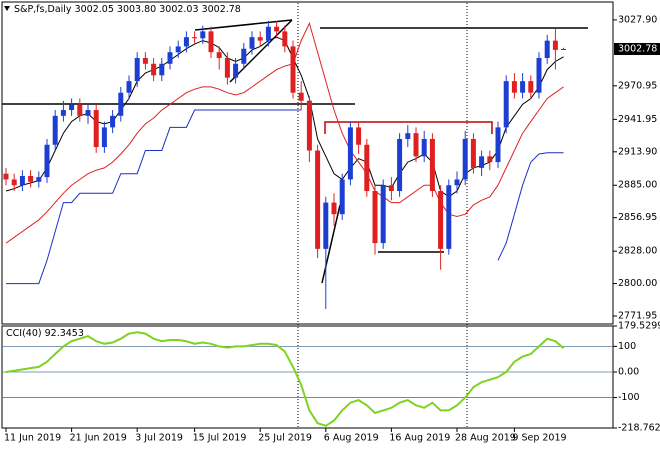  I want to click on x-tick-label: 21 Jun 2019, so click(98, 438).